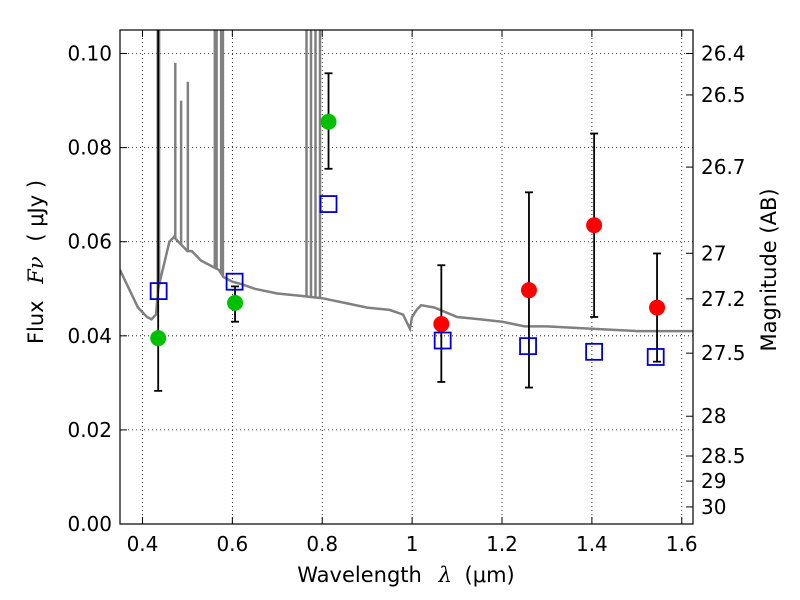 The width and height of the screenshot is (800, 600). What do you see at coordinates (36, 211) in the screenshot?
I see `y-axis-label-unit: ( μJy )` at bounding box center [36, 211].